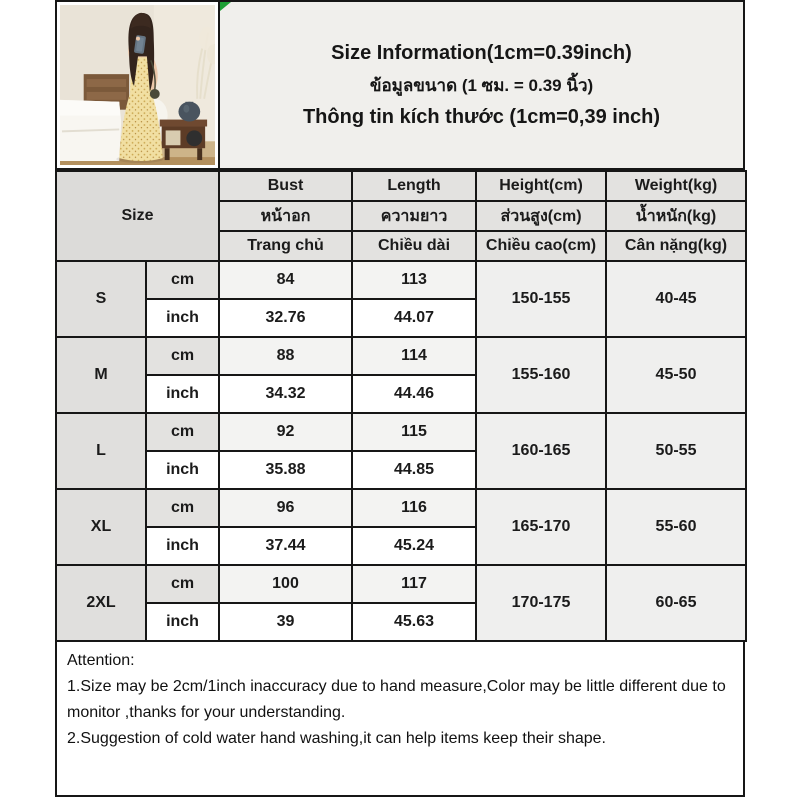 This screenshot has width=800, height=800. I want to click on title-english: Size Information(1cm=0.39inch), so click(481, 52).